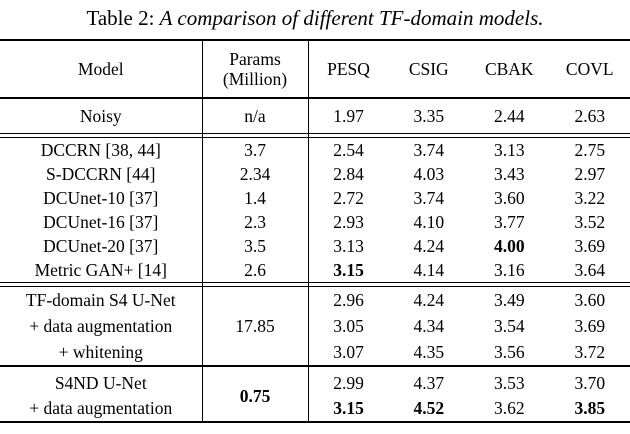 This screenshot has height=434, width=630. What do you see at coordinates (590, 197) in the screenshot?
I see `cell-covl: 3.22` at bounding box center [590, 197].